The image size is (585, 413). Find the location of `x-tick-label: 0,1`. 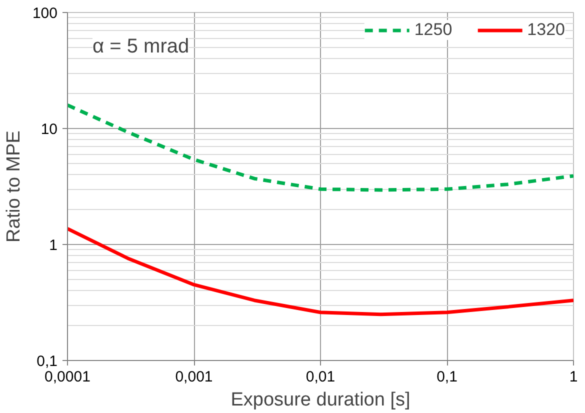

x-tick-label: 0,1 is located at coordinates (447, 377).